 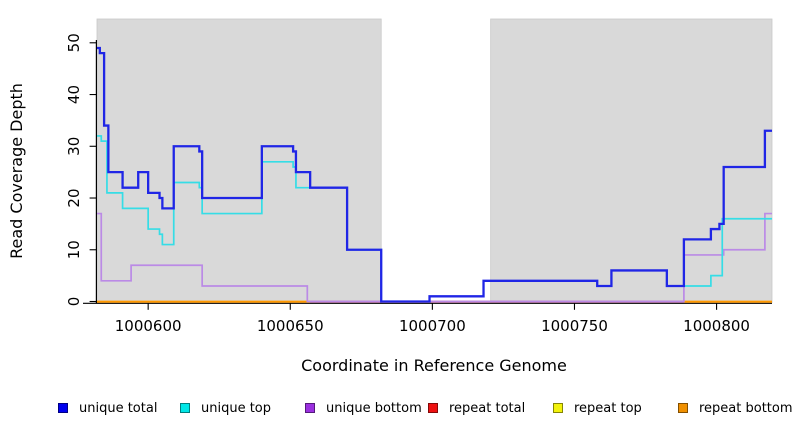 I want to click on x-tick-label: 1000700, so click(x=432, y=326).